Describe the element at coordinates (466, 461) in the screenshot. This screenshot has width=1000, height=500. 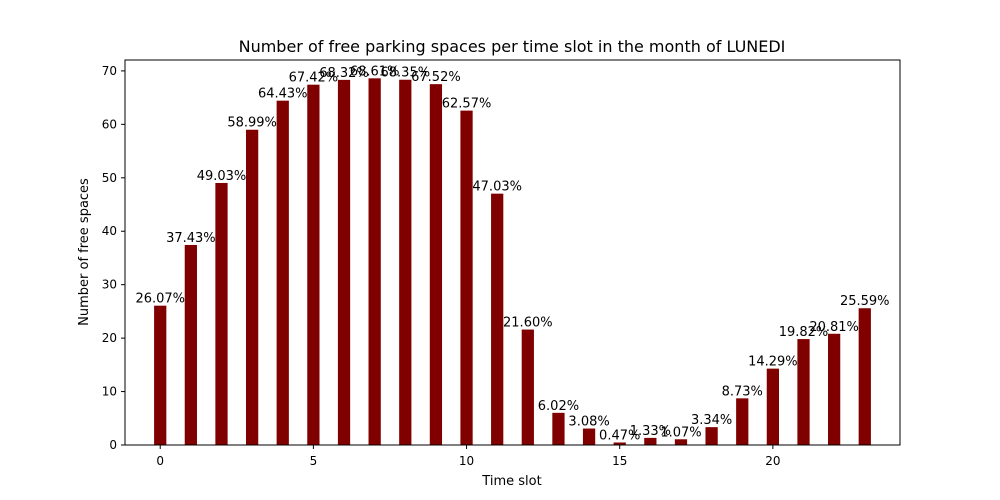
I see `x-tick-label-10: 10` at that location.